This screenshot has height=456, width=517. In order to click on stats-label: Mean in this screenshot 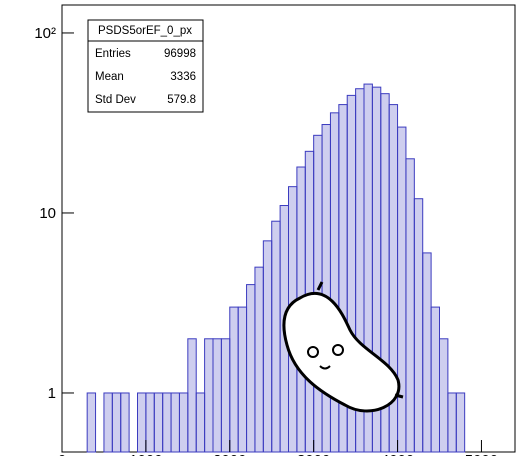, I will do `click(109, 77)`.